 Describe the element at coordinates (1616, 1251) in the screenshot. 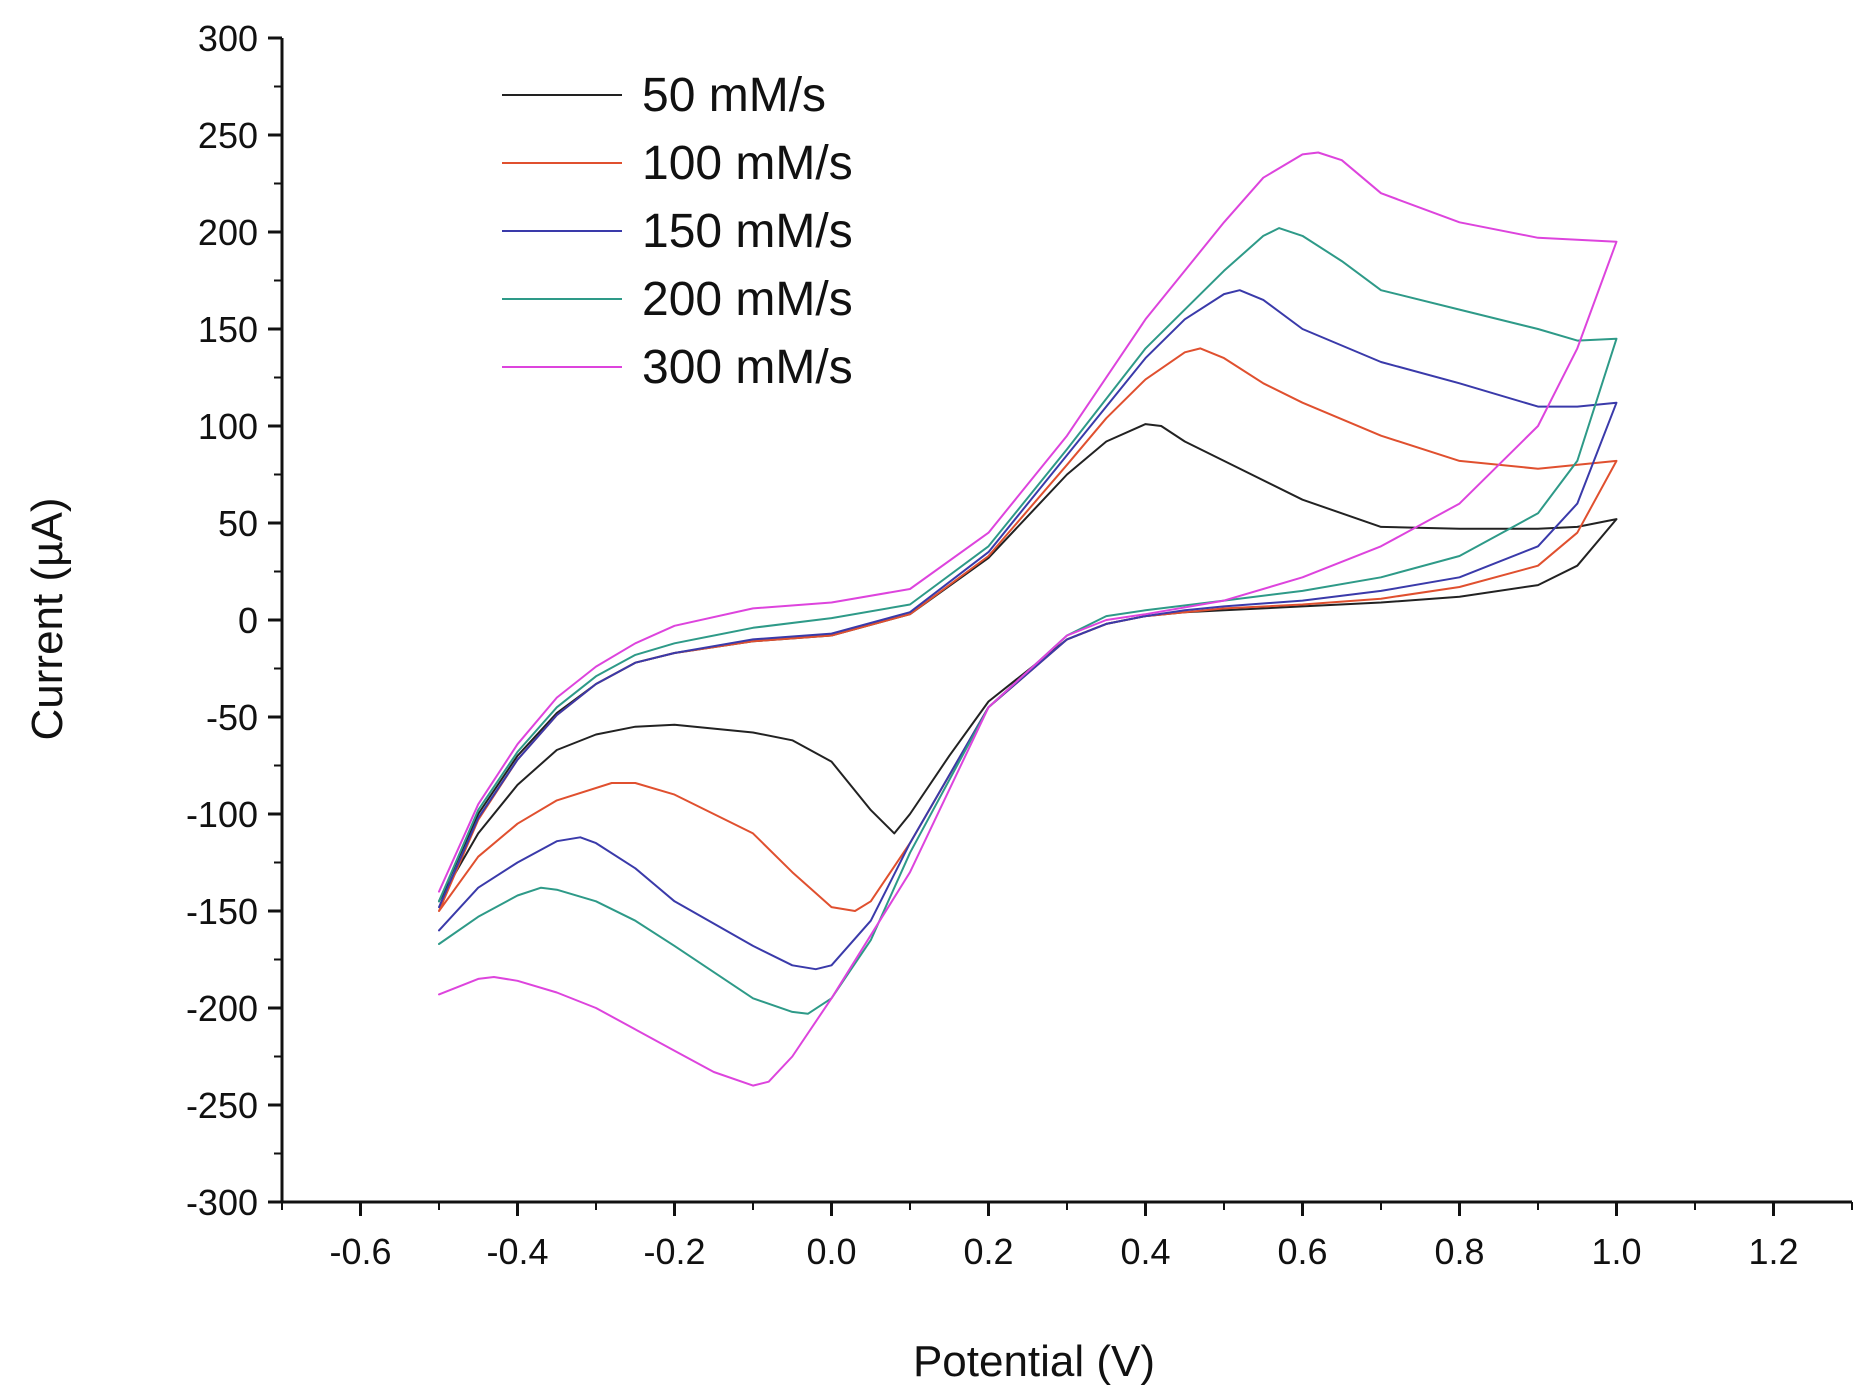

I see `x-tick-label: 1.0` at that location.